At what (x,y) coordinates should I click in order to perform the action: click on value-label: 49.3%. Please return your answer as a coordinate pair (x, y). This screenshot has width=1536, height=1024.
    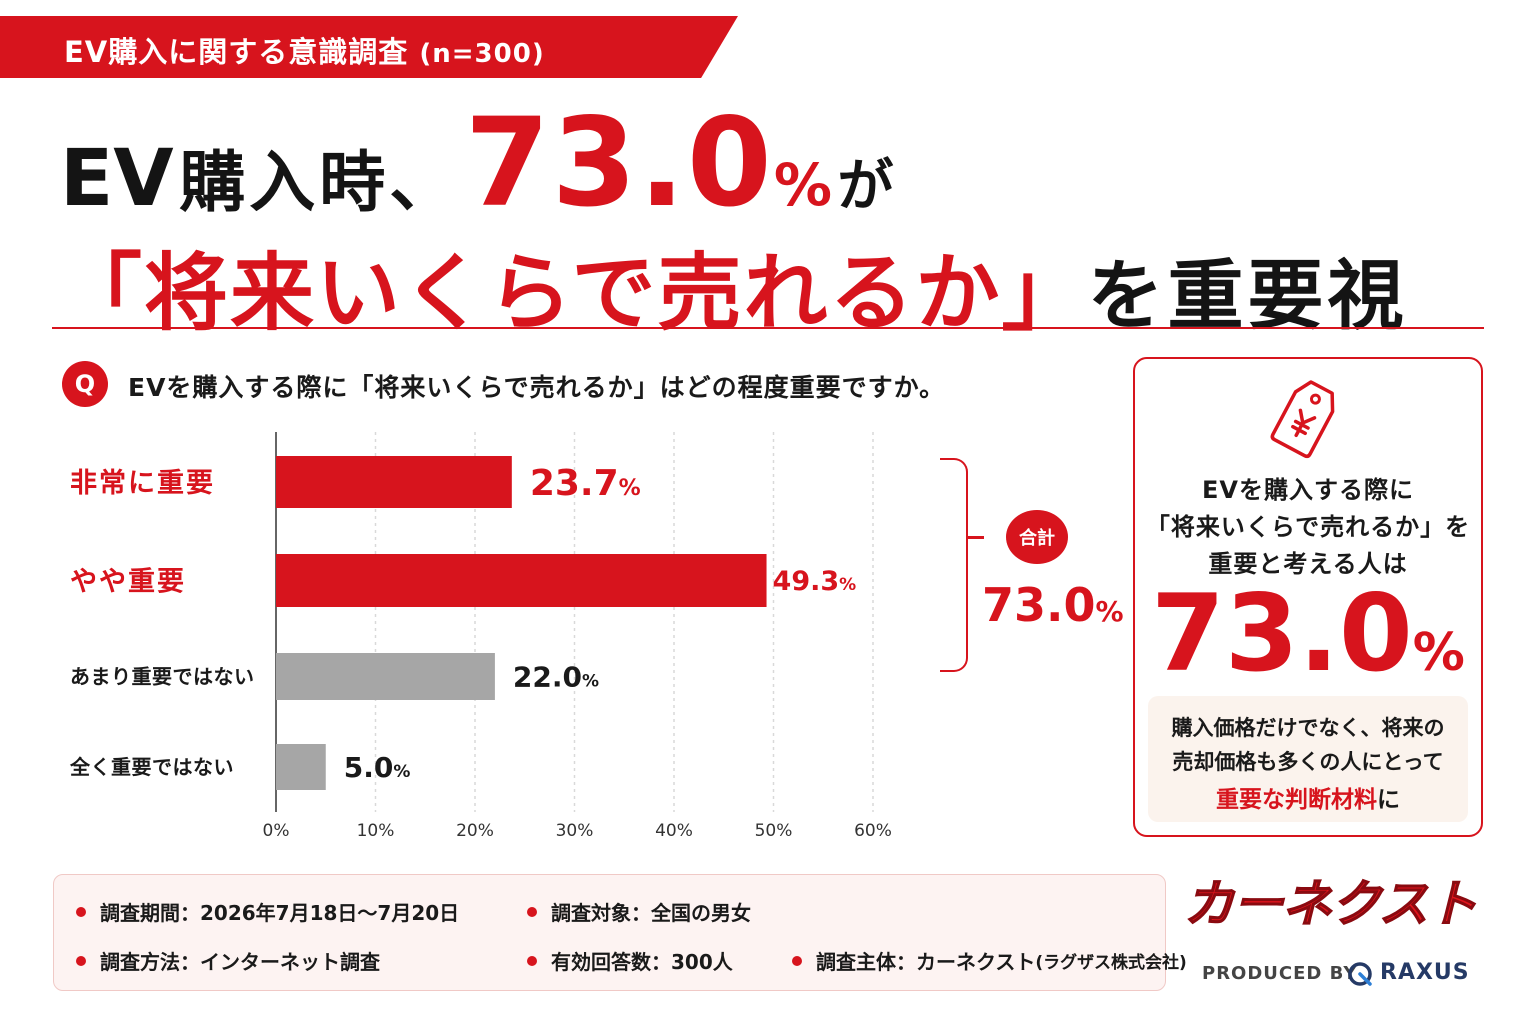
    Looking at the image, I should click on (815, 581).